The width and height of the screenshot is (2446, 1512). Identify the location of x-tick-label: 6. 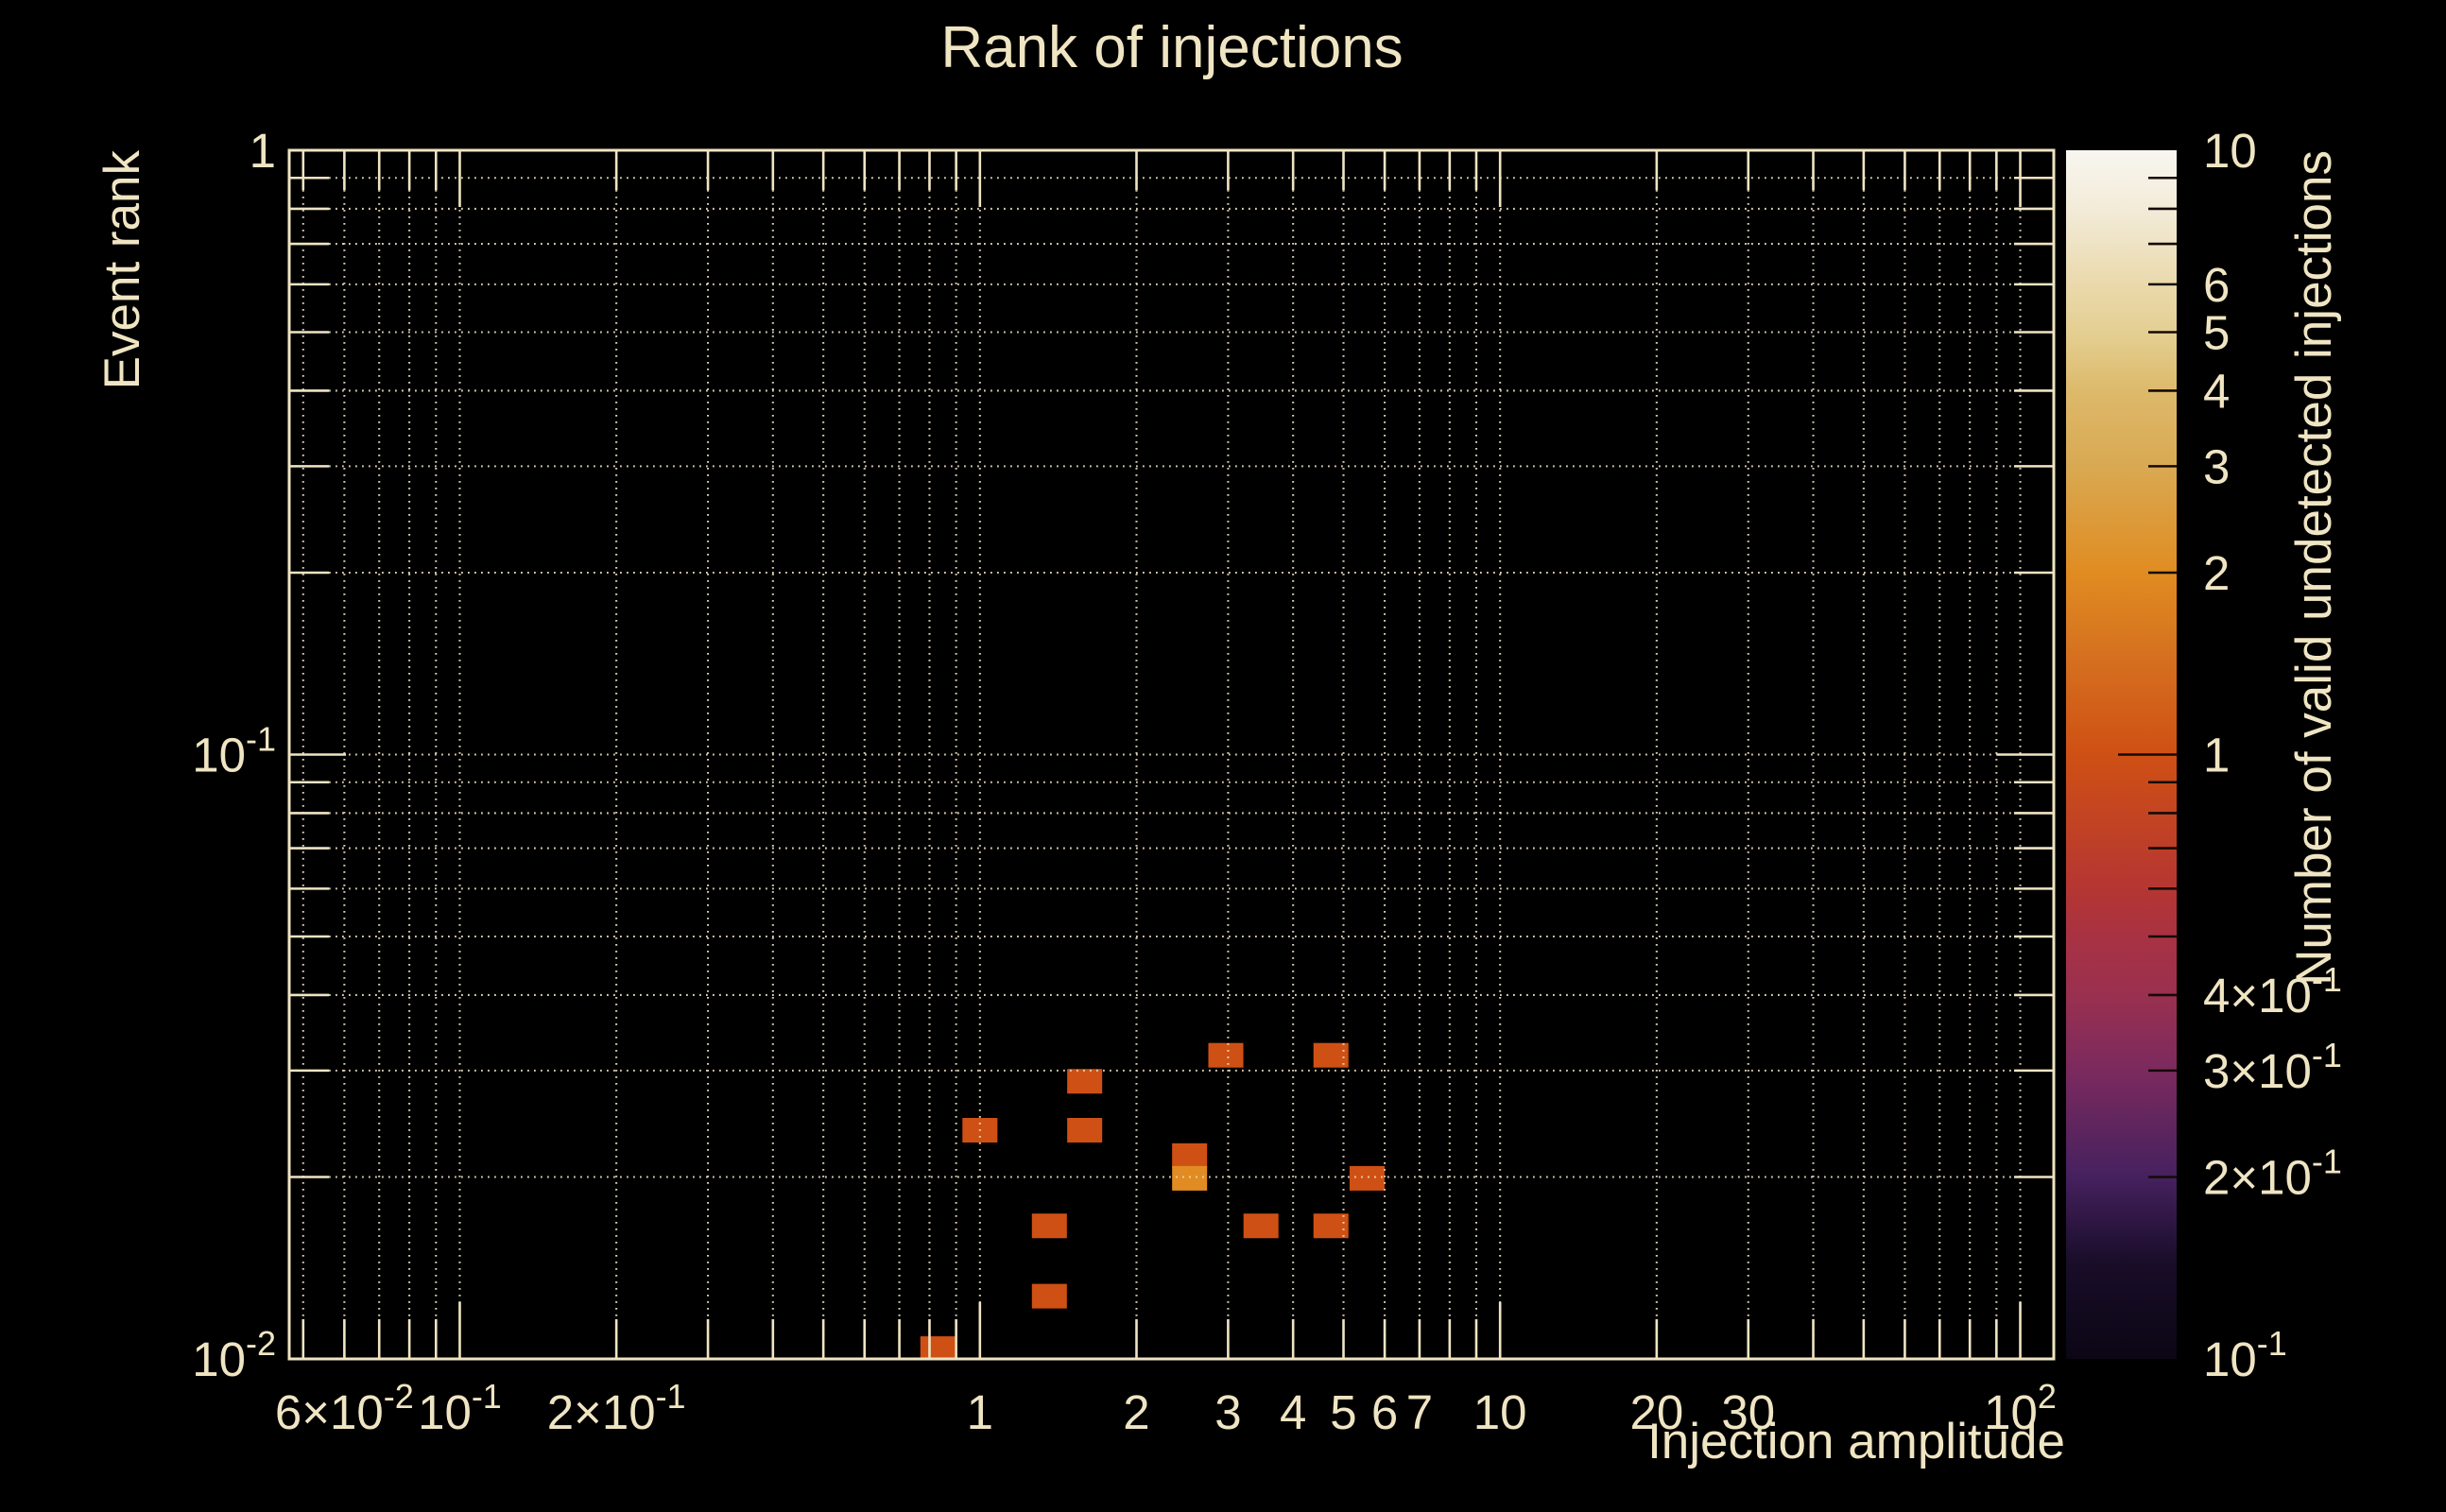
(1384, 1412).